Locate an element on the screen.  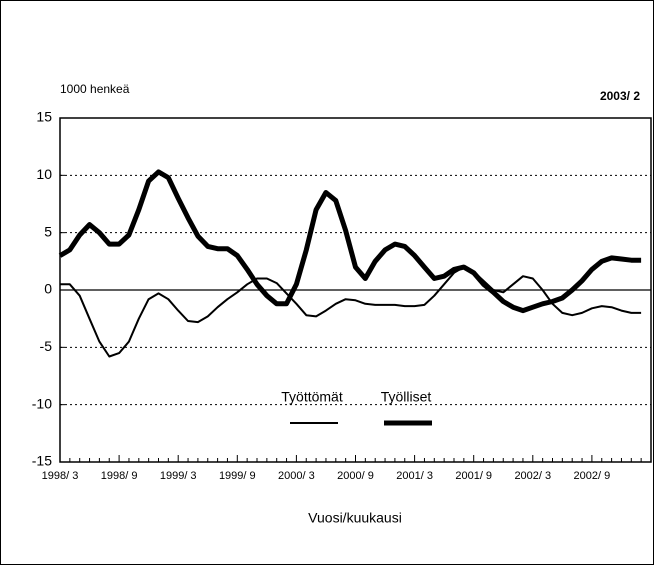
x-tick-label: 2002/ 9 is located at coordinates (592, 476).